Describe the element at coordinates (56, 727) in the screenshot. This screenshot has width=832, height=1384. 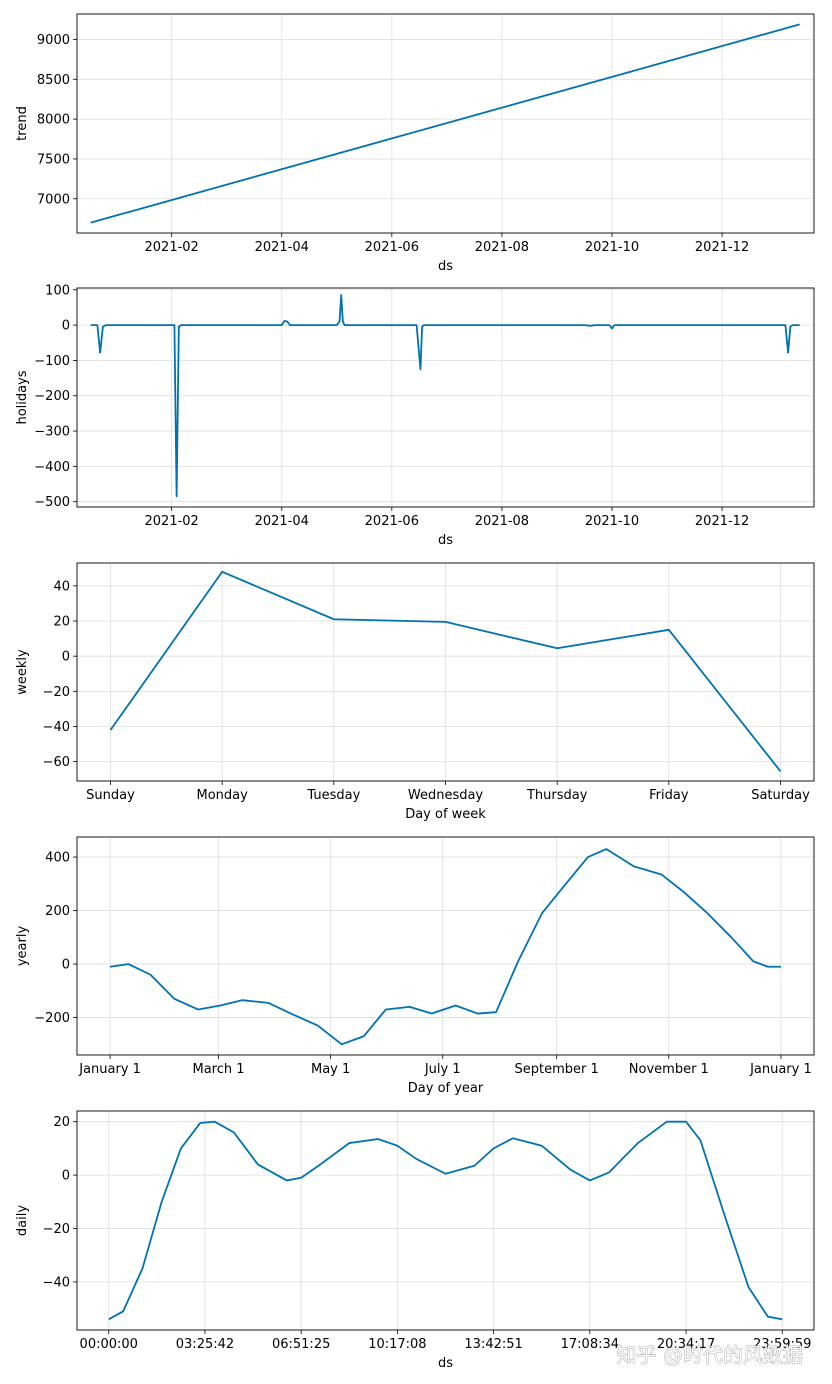
I see `weekly-ytick-label-1: −40` at that location.